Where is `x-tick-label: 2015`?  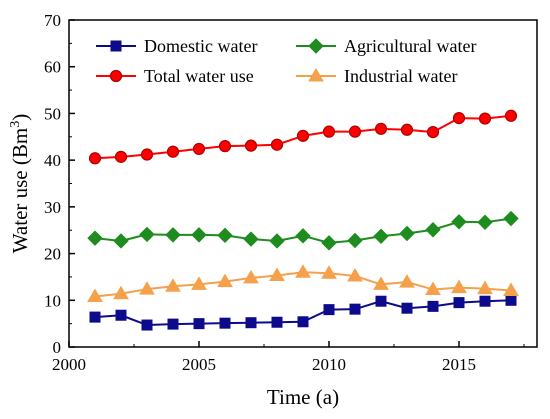 x-tick-label: 2015 is located at coordinates (459, 364).